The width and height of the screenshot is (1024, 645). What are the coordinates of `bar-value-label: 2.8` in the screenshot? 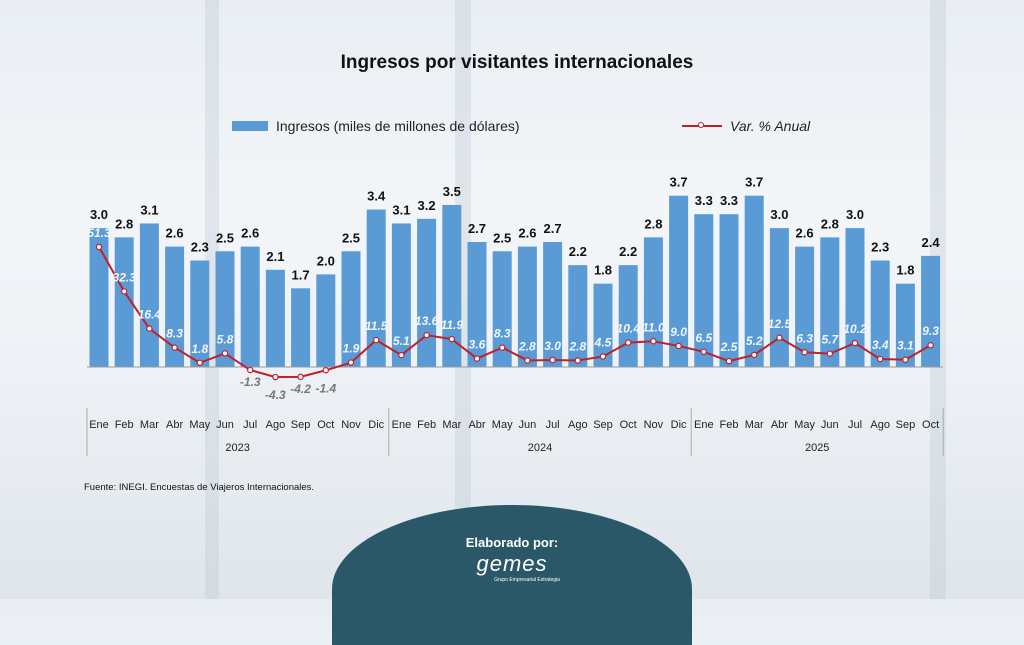 It's located at (653, 223).